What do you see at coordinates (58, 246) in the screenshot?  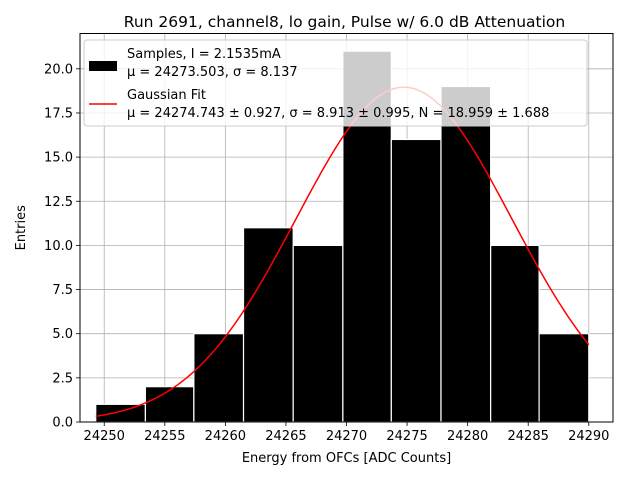 I see `y-tick-label: 10.0` at bounding box center [58, 246].